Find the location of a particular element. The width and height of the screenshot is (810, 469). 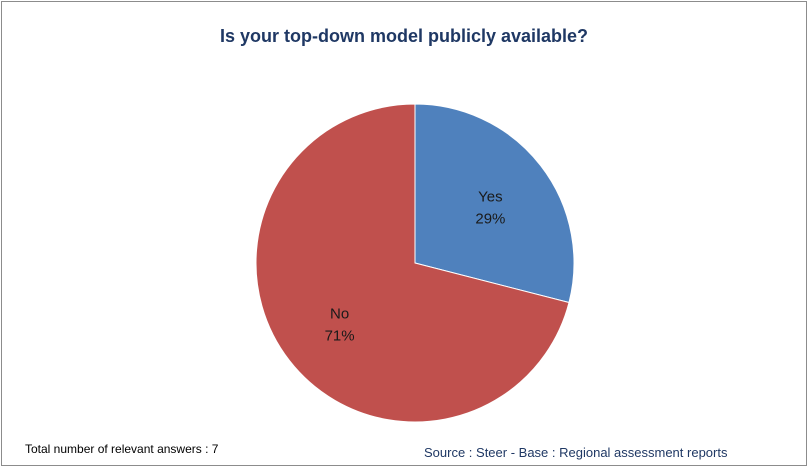

pie-slice-yes is located at coordinates (494, 203).